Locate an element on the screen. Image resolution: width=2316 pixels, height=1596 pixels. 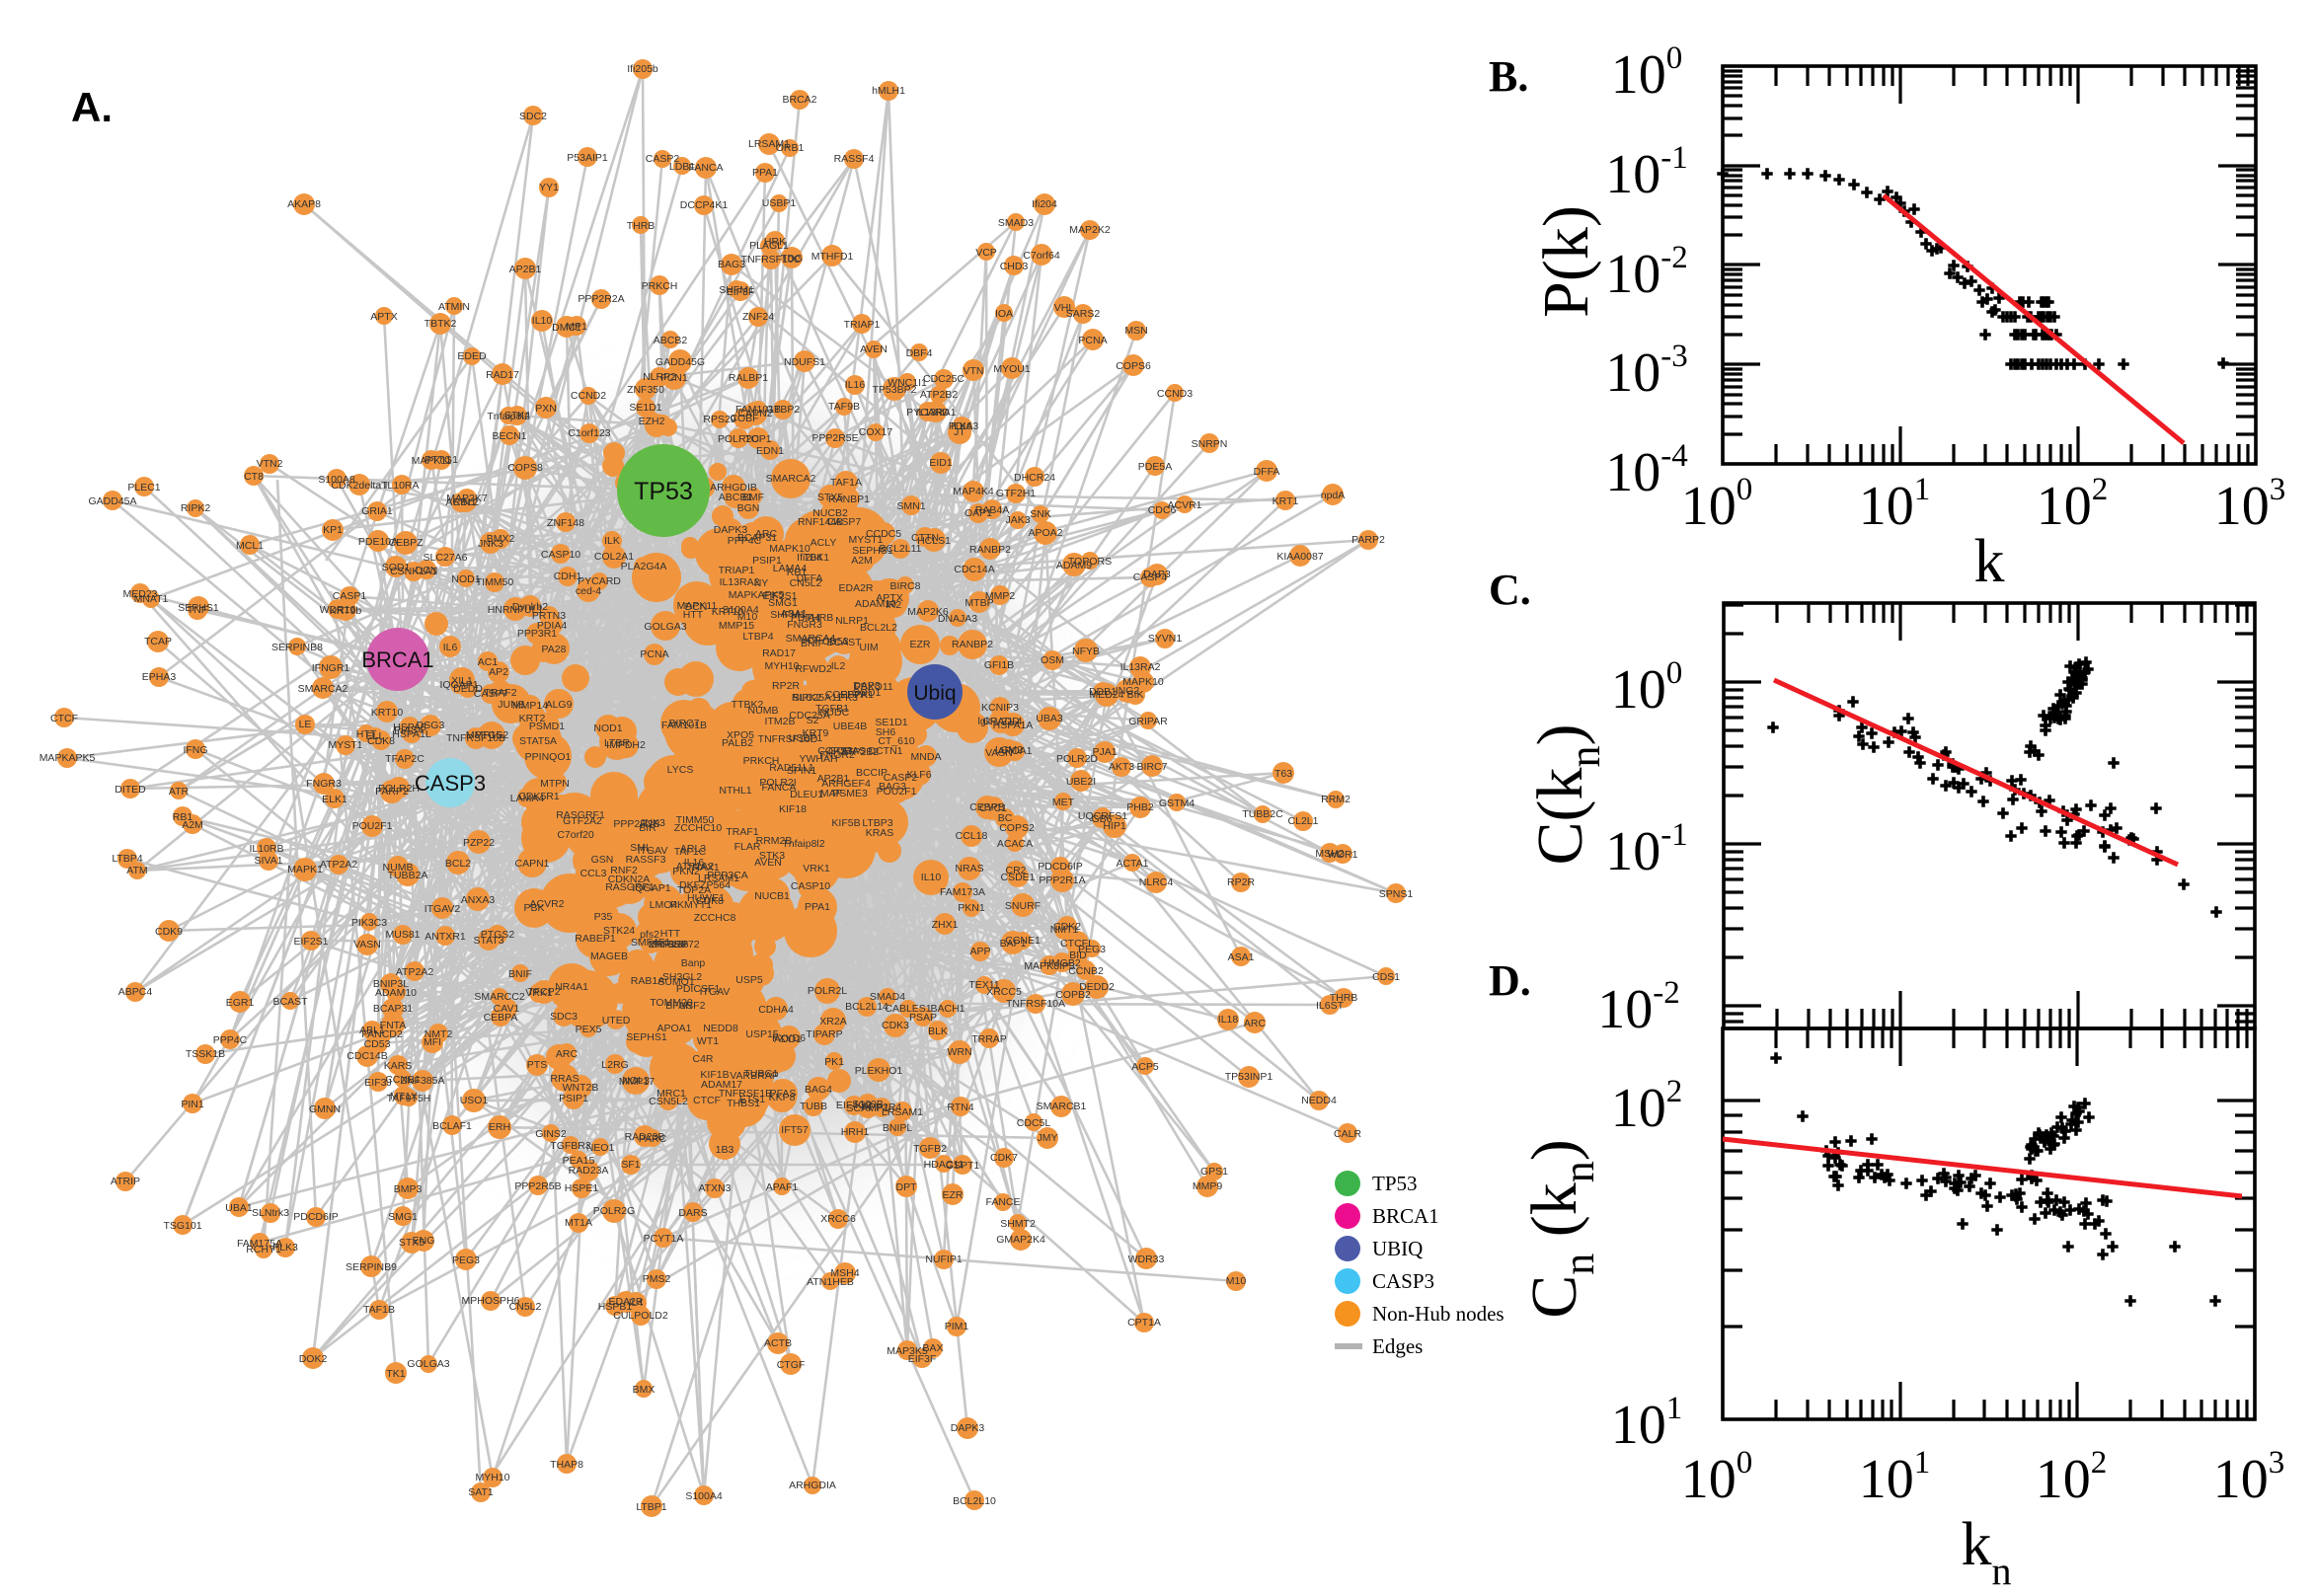
svg-text: SMG1 is located at coordinates (783, 603).